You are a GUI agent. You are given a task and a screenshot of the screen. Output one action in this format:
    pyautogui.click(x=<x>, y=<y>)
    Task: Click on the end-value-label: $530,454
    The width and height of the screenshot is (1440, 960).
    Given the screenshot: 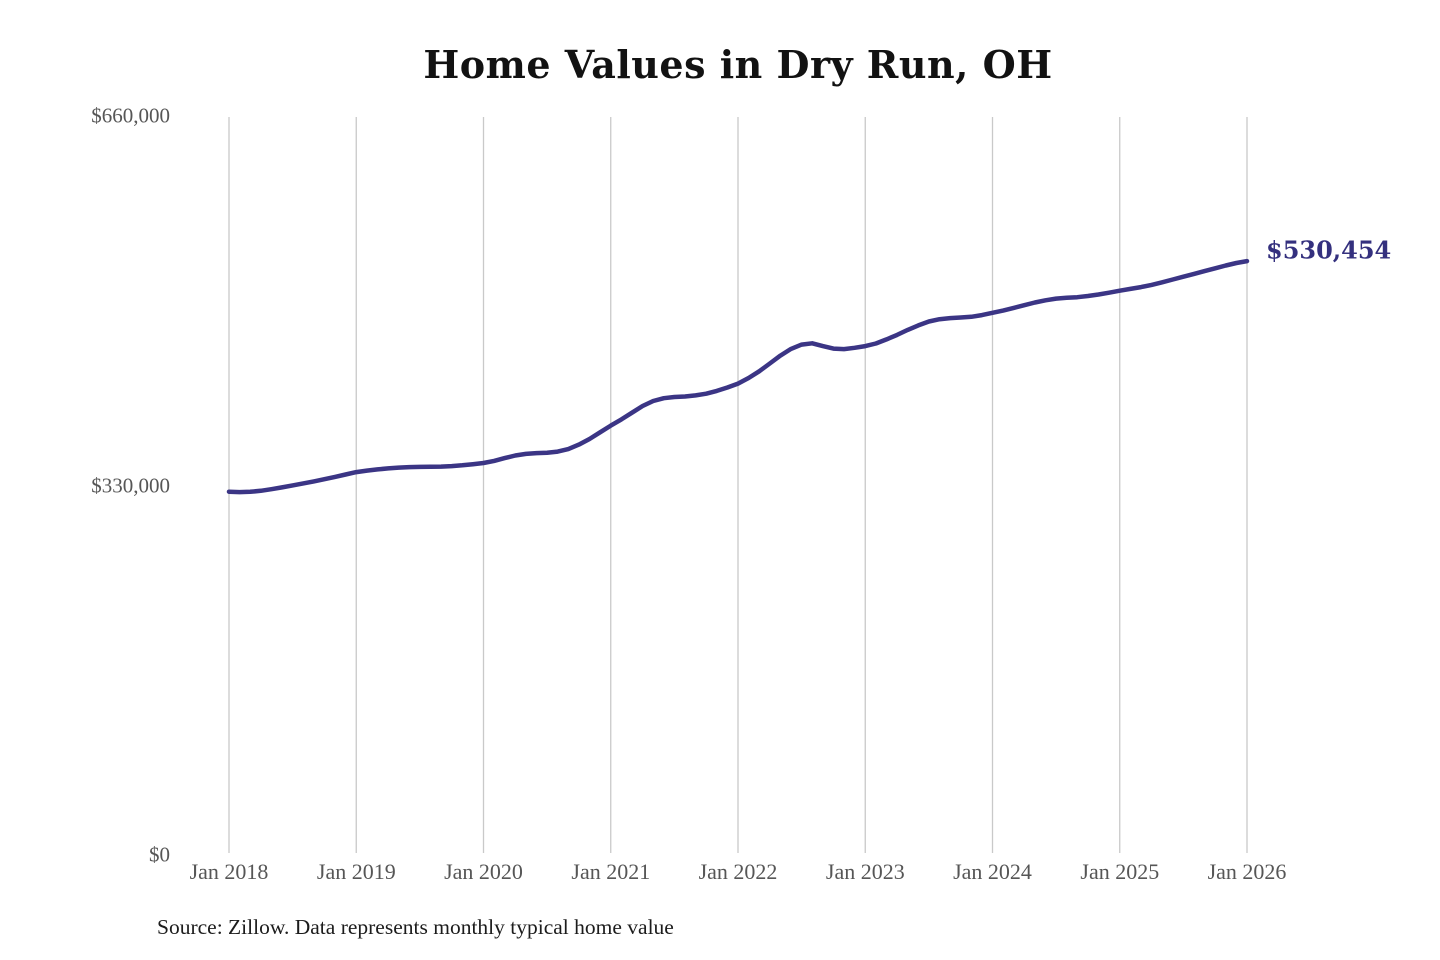 What is the action you would take?
    pyautogui.click(x=1329, y=250)
    